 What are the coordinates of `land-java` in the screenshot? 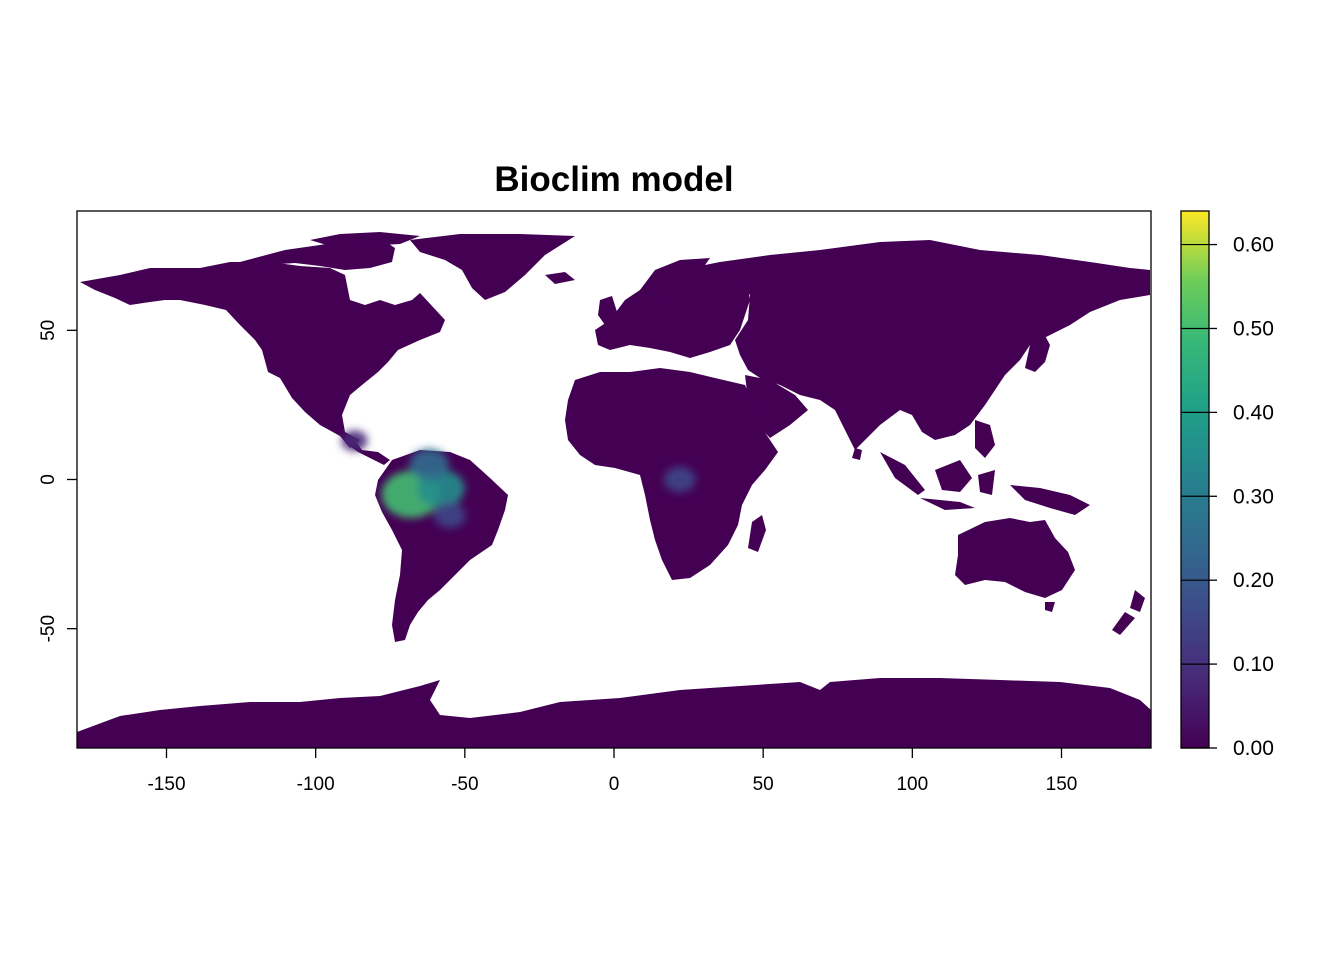 It's located at (947, 504).